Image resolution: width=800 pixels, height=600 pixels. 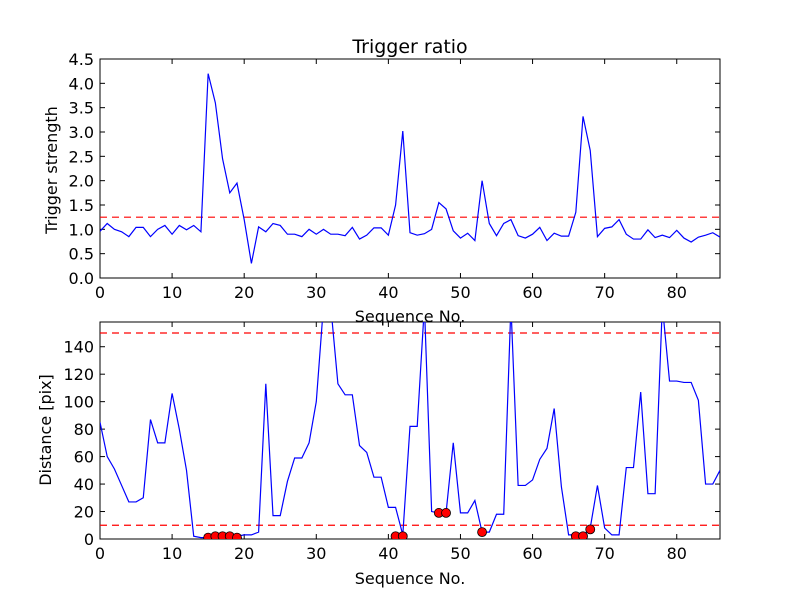 What do you see at coordinates (84, 484) in the screenshot?
I see `y-tick-label: 40` at bounding box center [84, 484].